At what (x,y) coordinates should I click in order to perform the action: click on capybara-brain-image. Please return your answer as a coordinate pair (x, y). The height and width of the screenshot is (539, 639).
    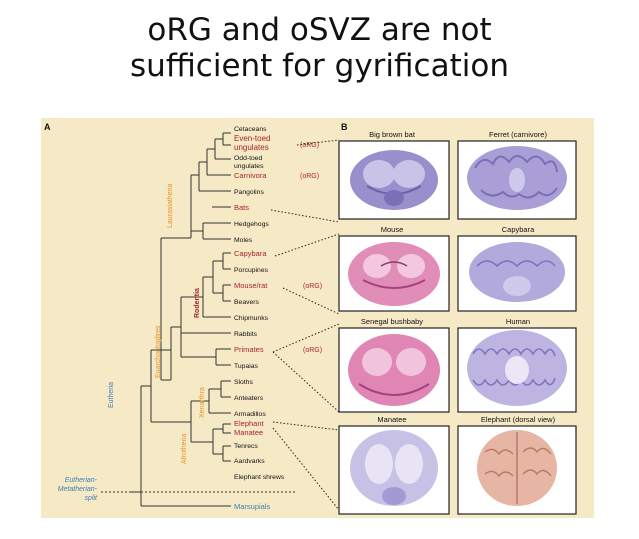
    Looking at the image, I should click on (517, 272).